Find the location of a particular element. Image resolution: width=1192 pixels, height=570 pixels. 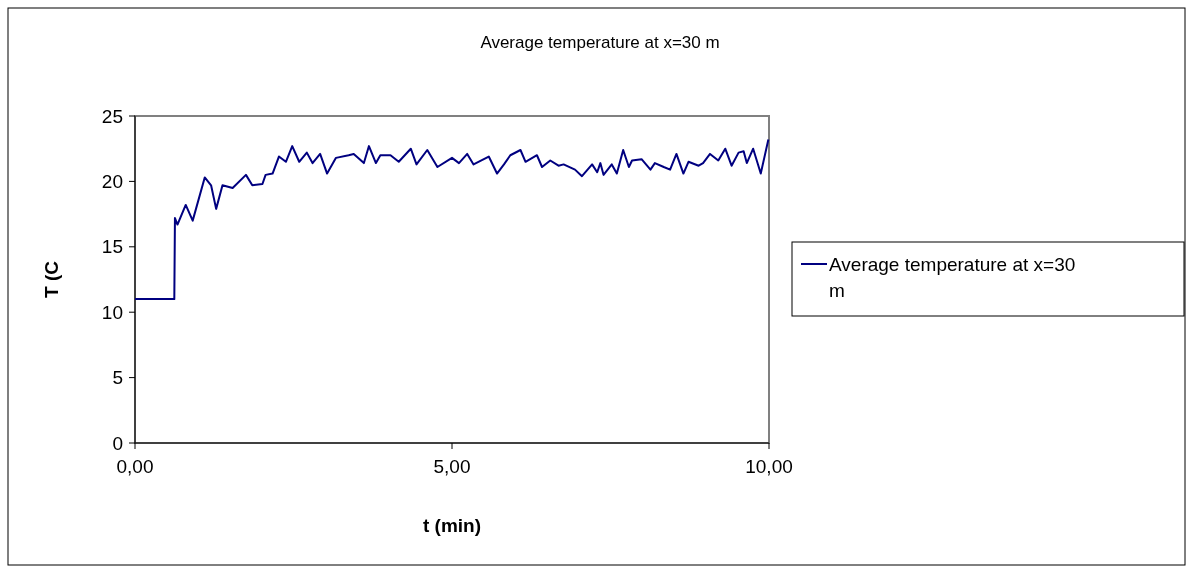

y-axis-title: T (C is located at coordinates (51, 279).